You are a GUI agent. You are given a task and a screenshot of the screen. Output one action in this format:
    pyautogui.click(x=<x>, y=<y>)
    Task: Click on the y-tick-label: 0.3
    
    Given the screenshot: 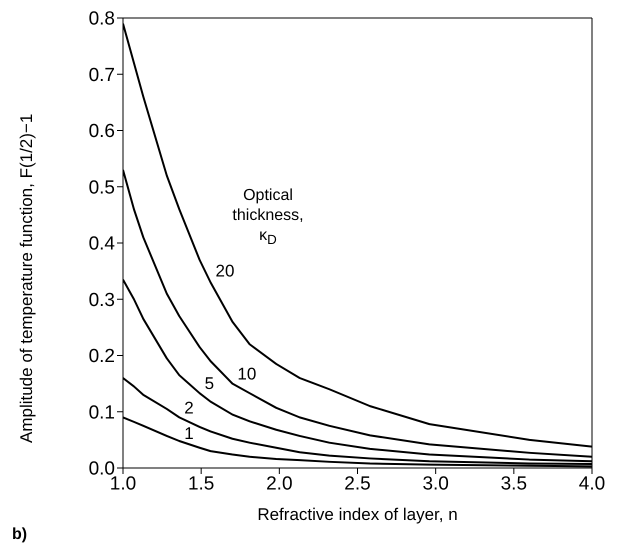 What is the action you would take?
    pyautogui.click(x=101, y=300)
    